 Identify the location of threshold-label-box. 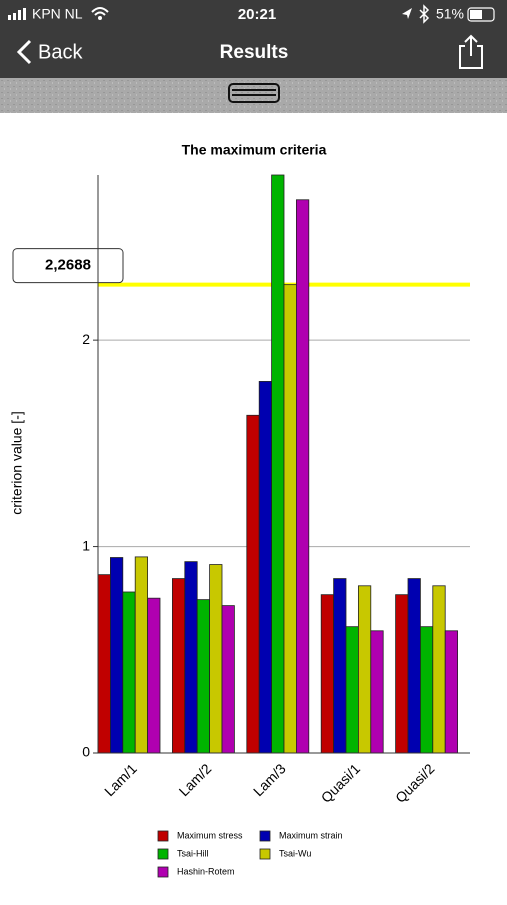
(68, 266).